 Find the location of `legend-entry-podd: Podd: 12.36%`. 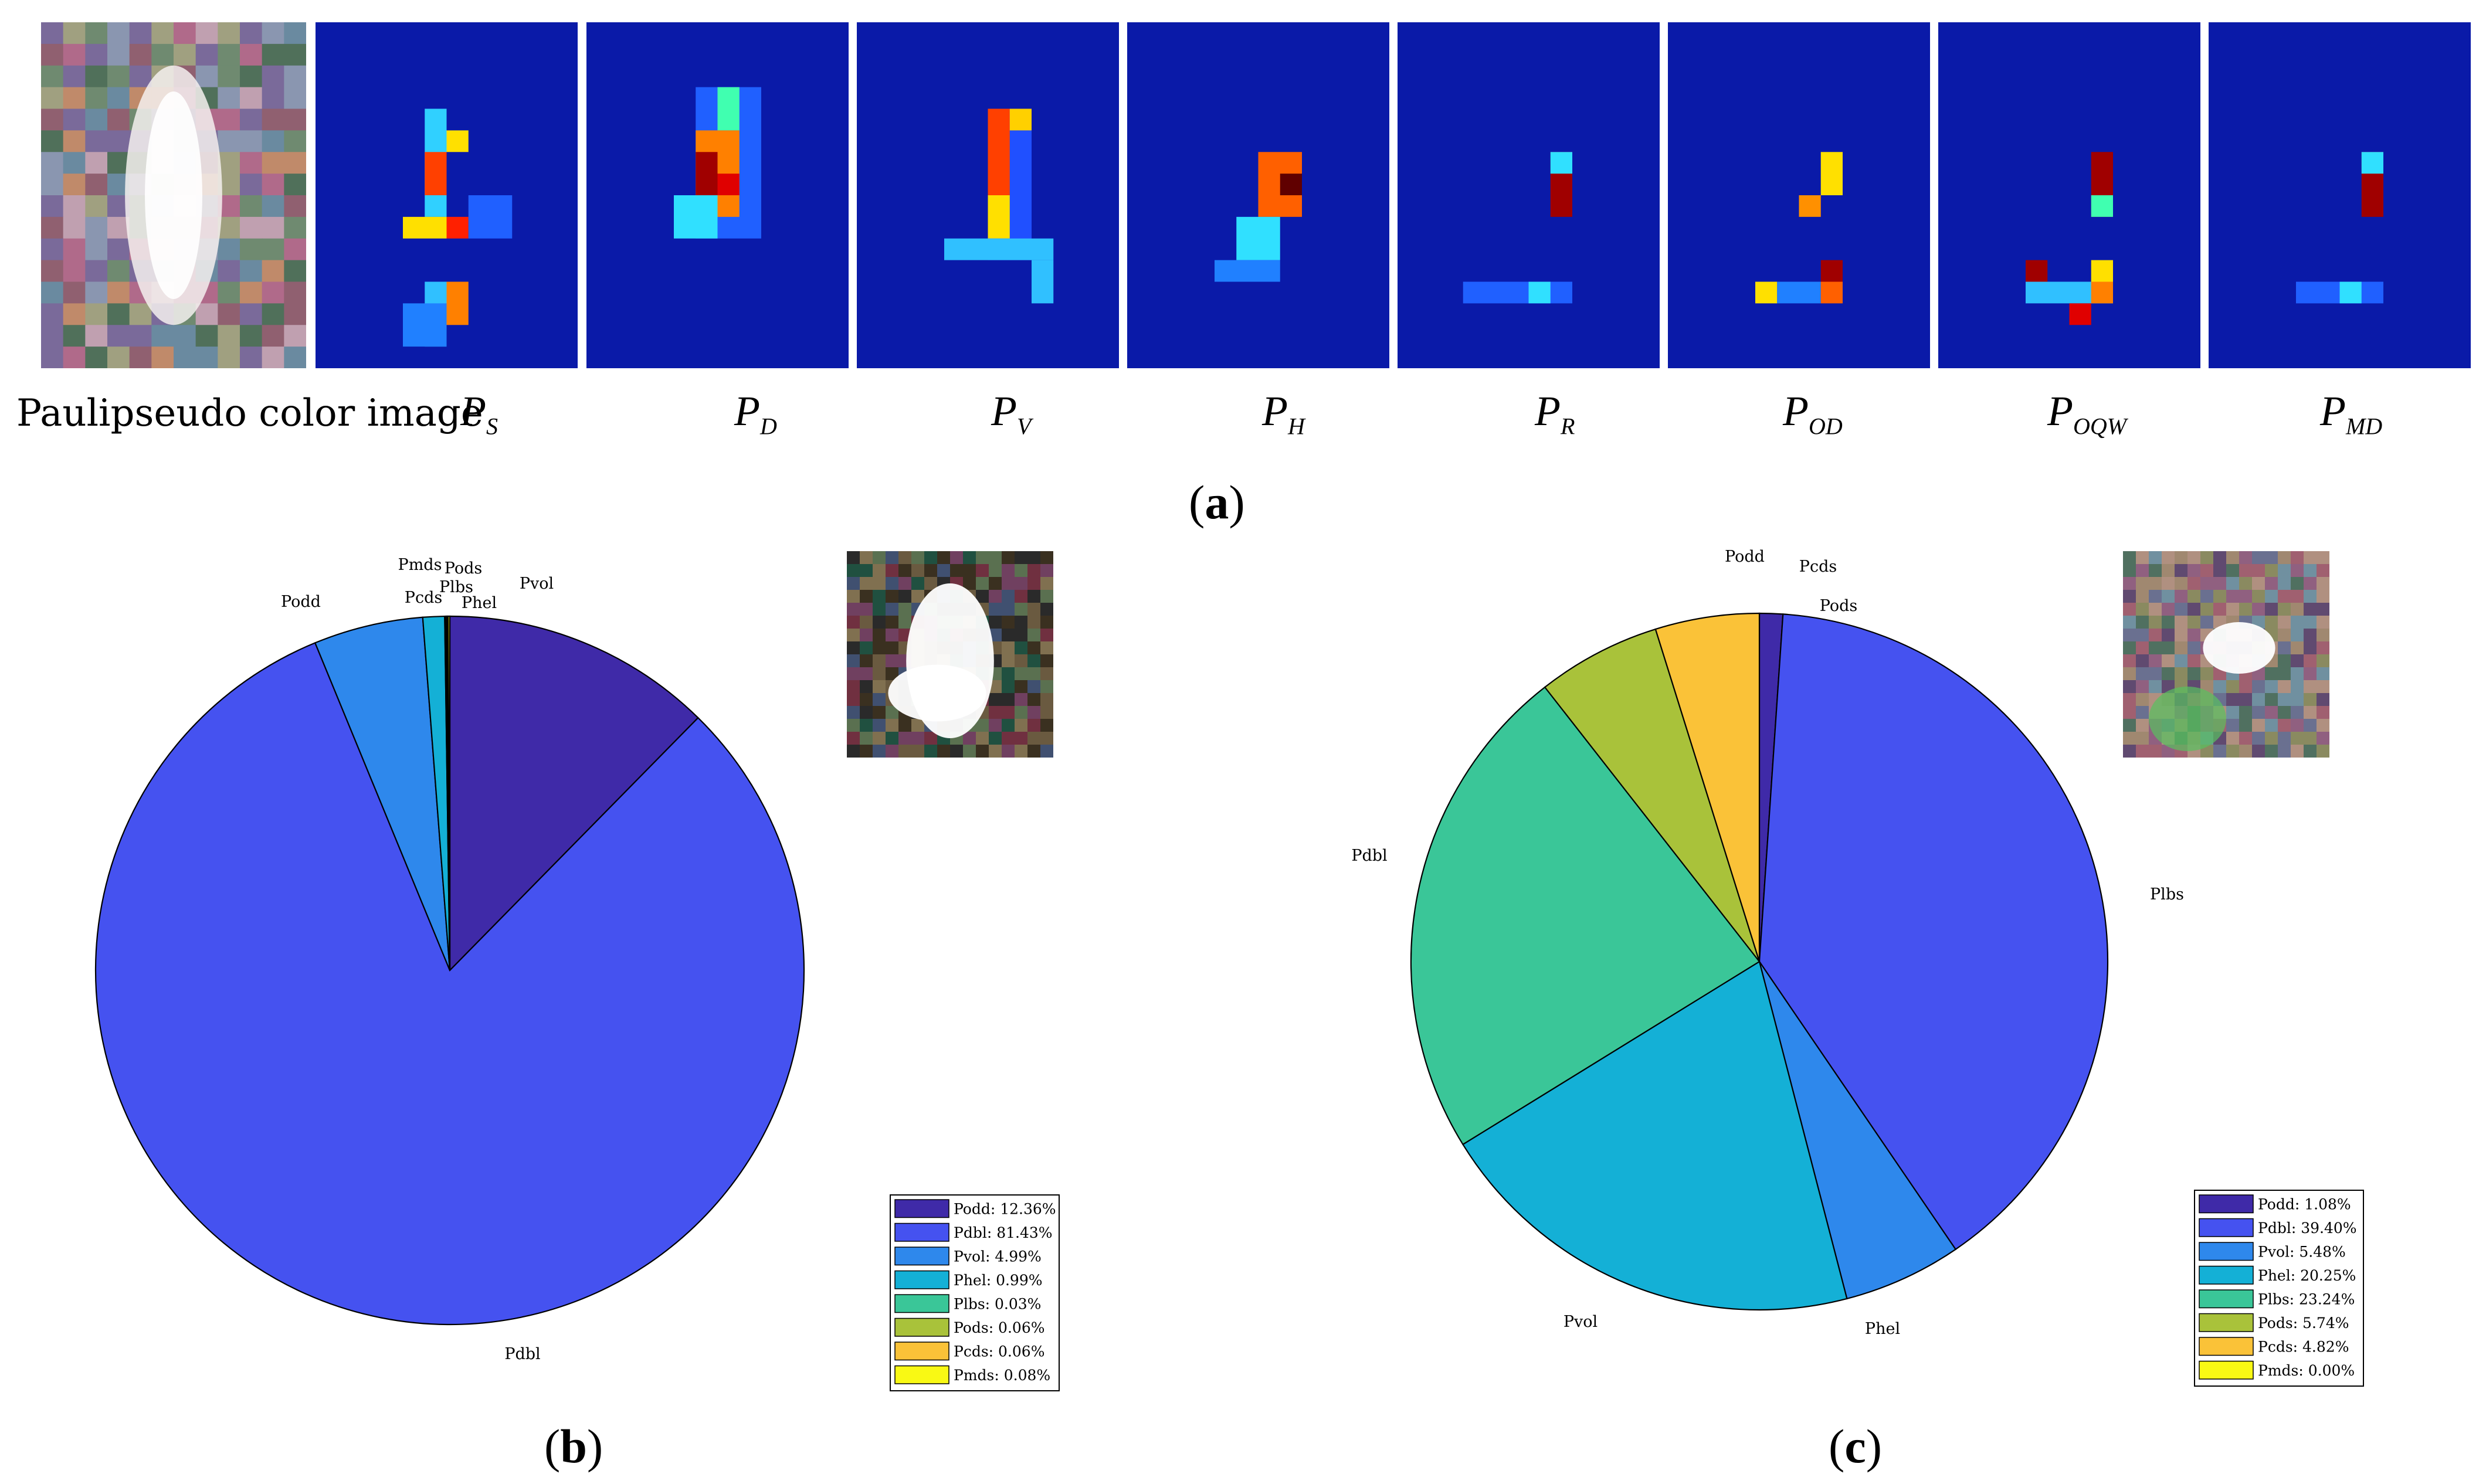

legend-entry-podd: Podd: 12.36% is located at coordinates (1005, 1210).